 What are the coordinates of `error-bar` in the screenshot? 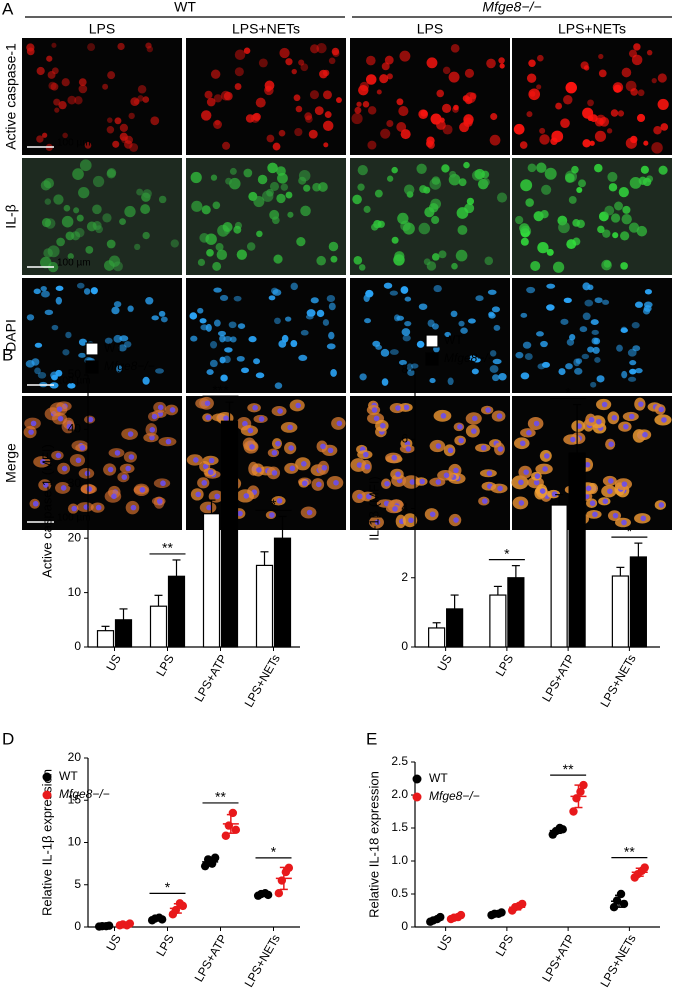 It's located at (638, 549).